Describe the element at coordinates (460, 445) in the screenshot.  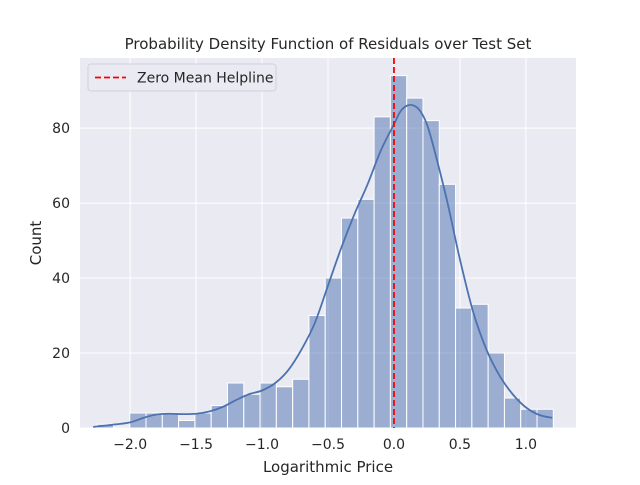
I see `x-tick-label: 0.5` at that location.